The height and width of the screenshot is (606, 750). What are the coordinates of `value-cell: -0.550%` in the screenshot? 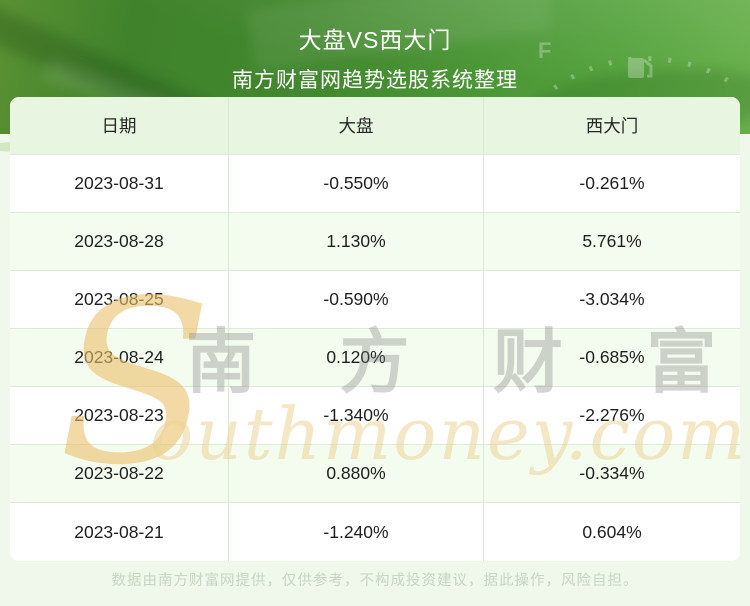 It's located at (356, 183).